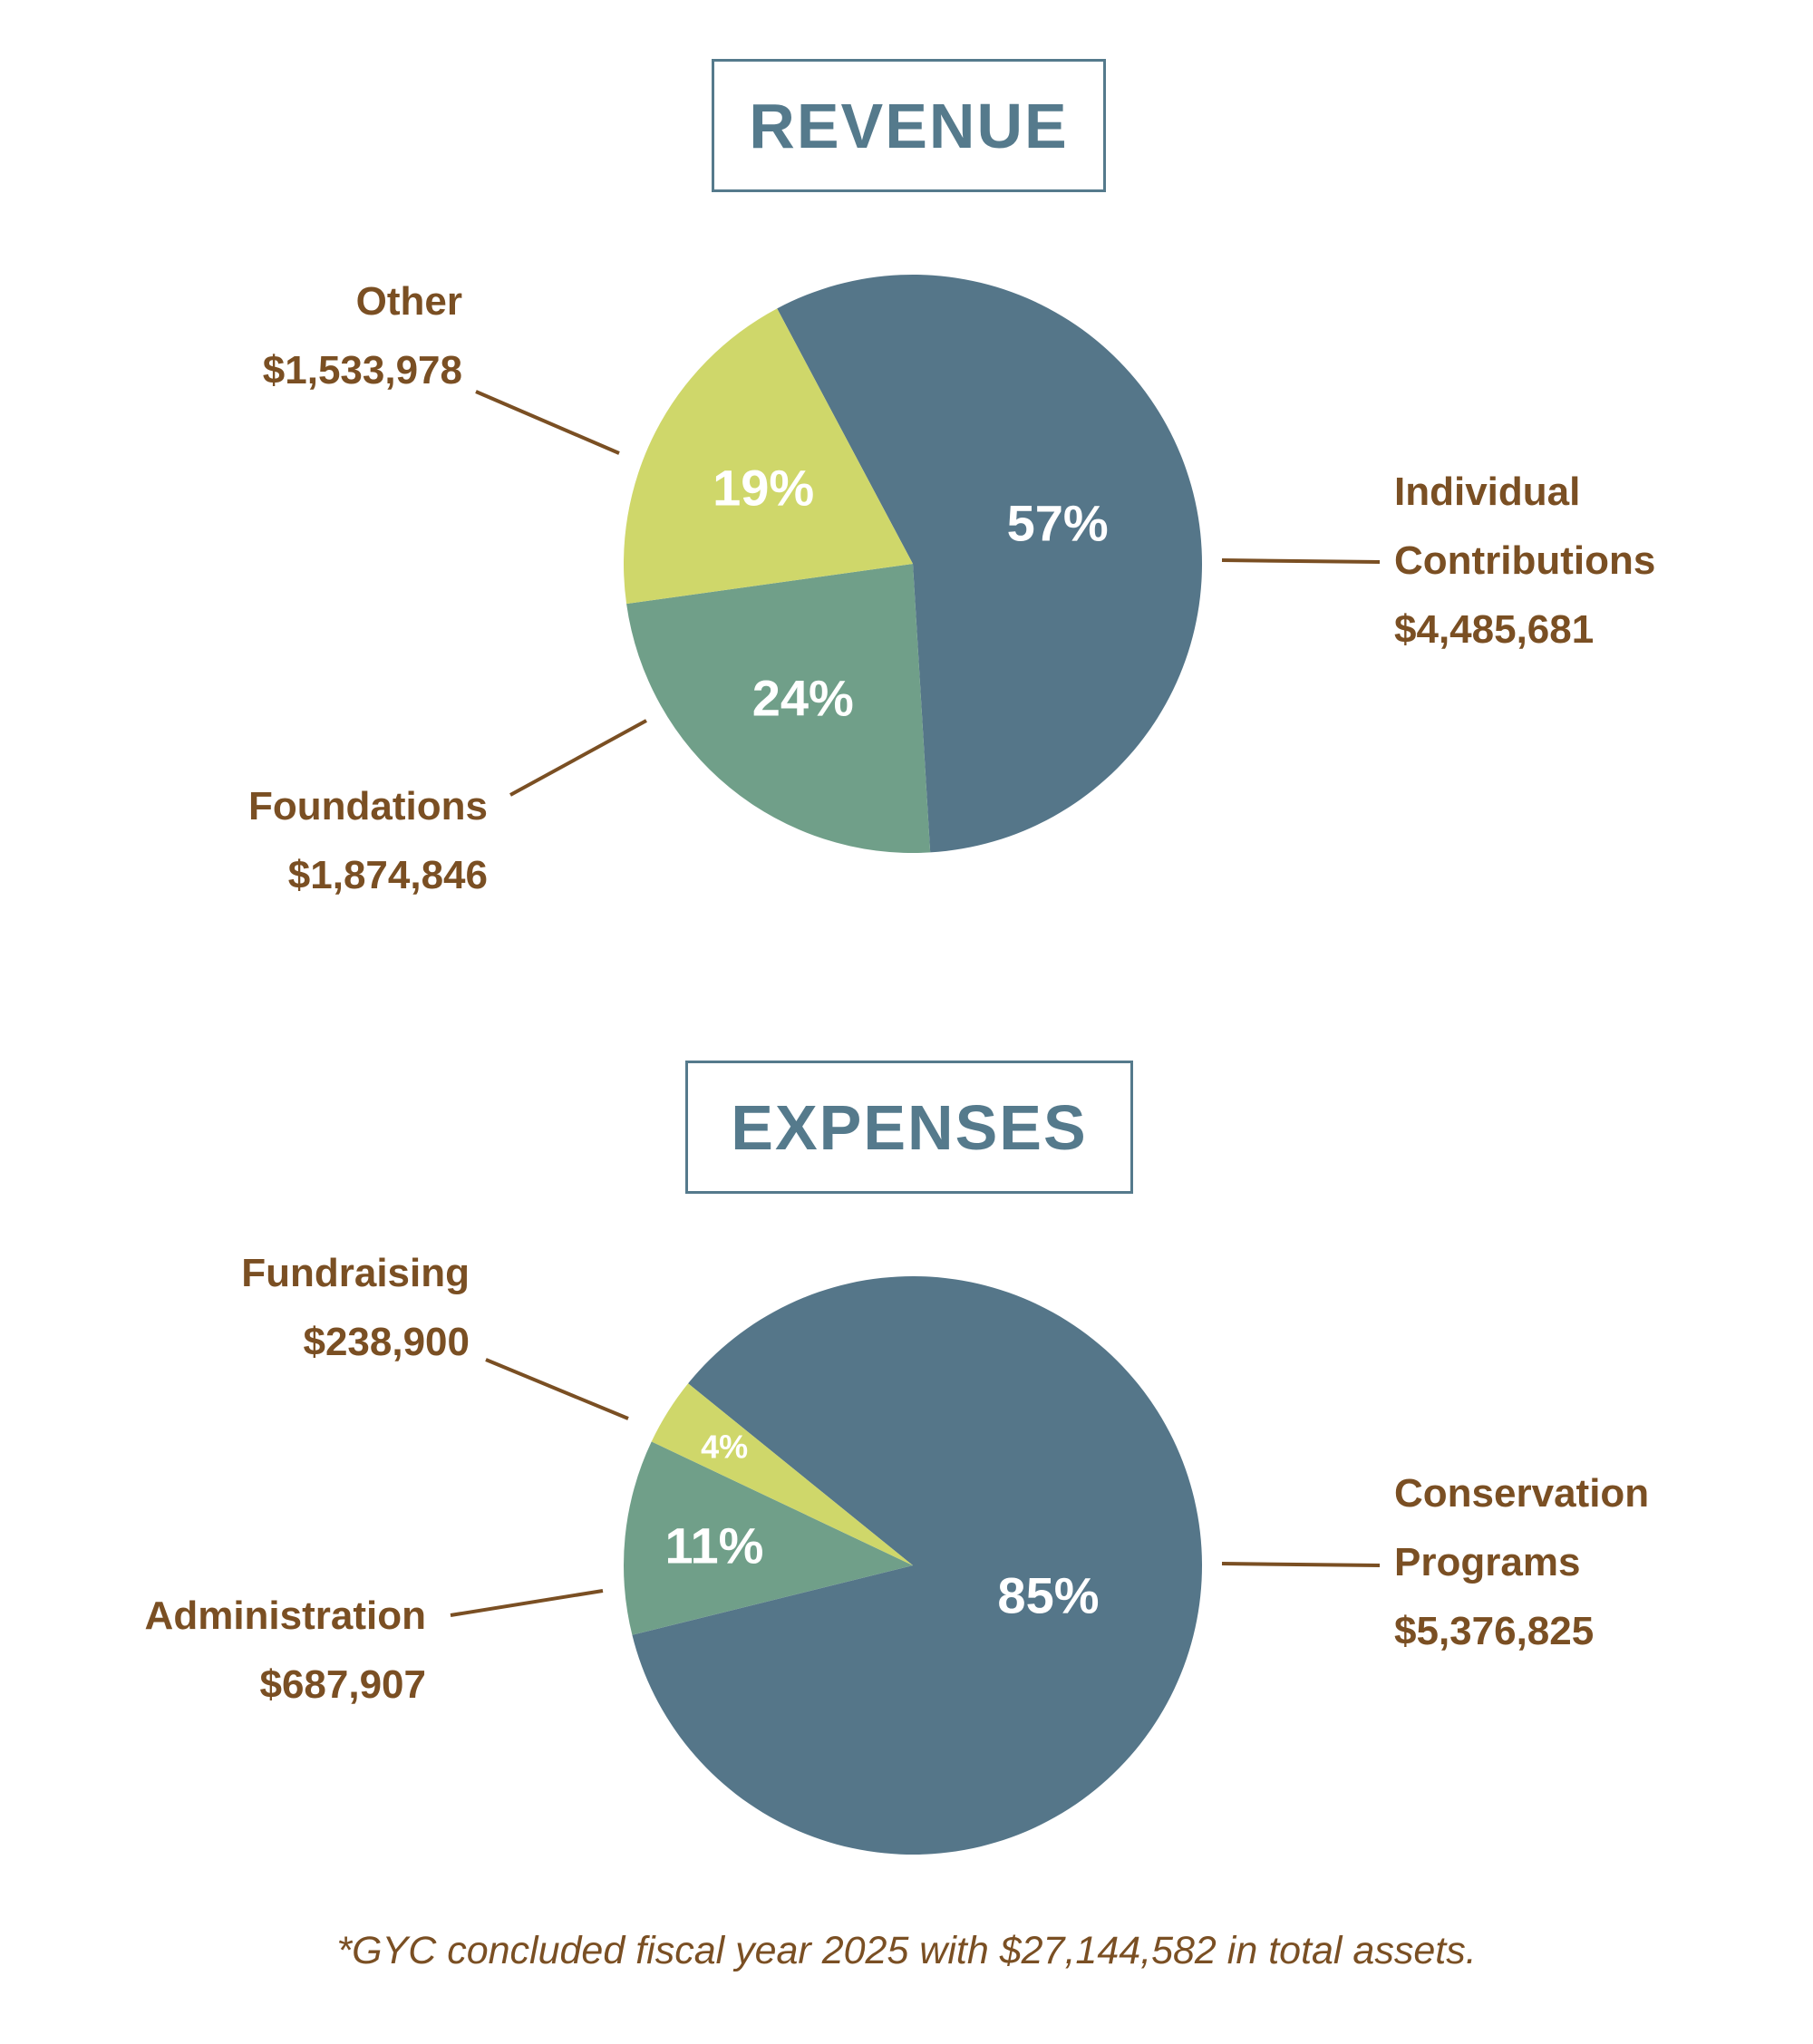 This screenshot has height=2044, width=1813. What do you see at coordinates (909, 1127) in the screenshot?
I see `expenses-title: EXPENSES` at bounding box center [909, 1127].